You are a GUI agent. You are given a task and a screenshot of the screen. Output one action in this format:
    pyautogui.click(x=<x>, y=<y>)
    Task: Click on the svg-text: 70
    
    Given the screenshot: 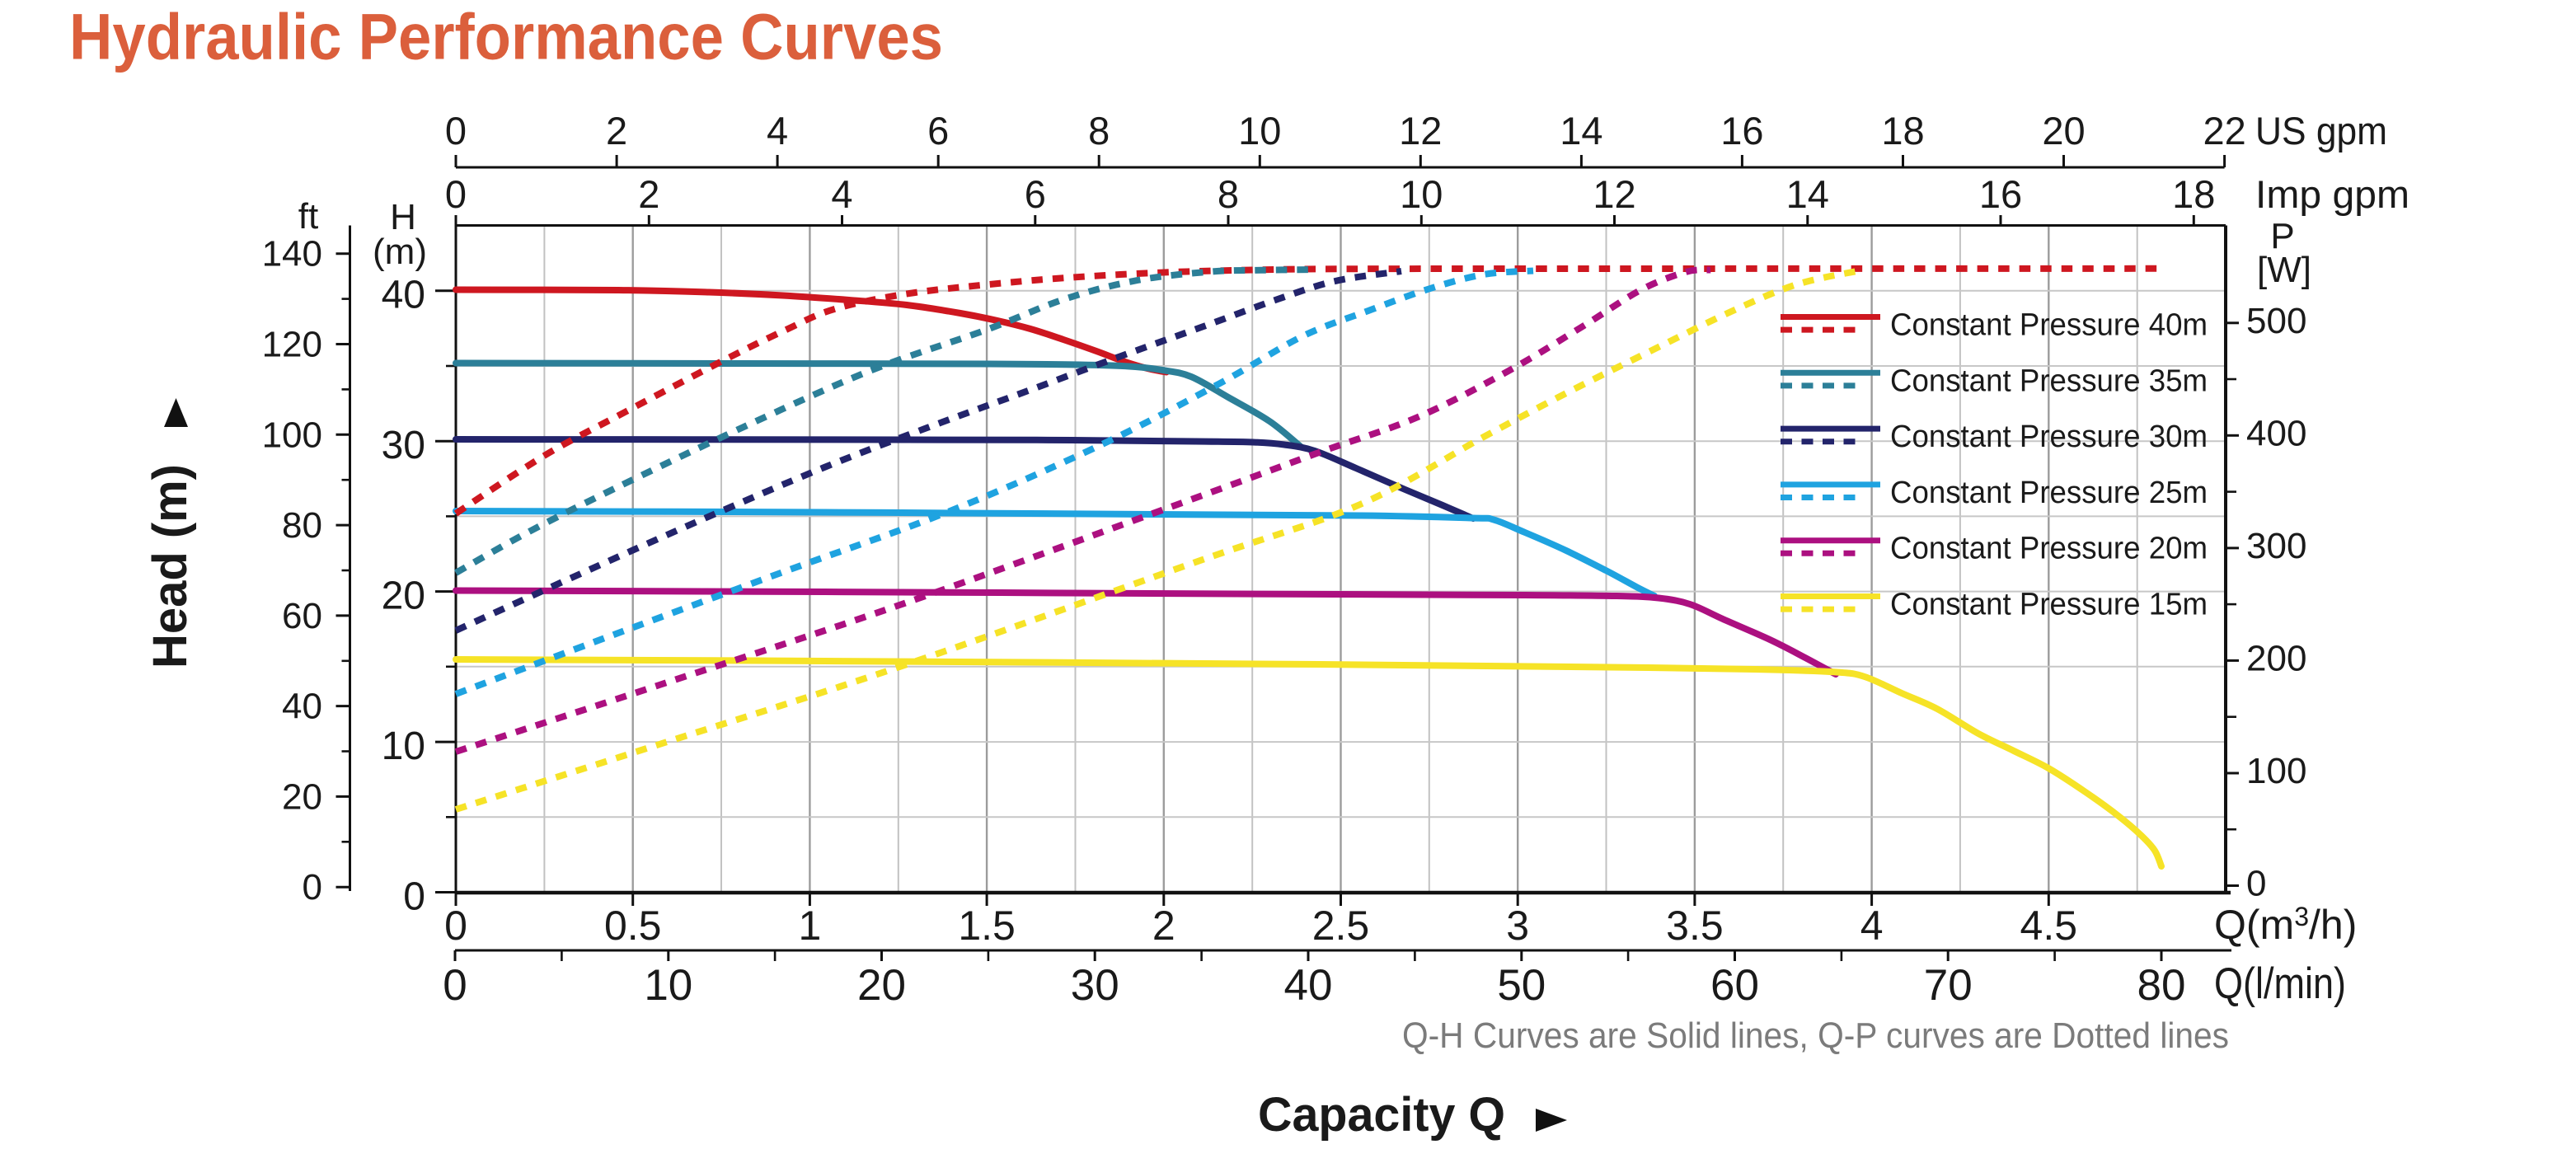 What is the action you would take?
    pyautogui.click(x=1948, y=985)
    